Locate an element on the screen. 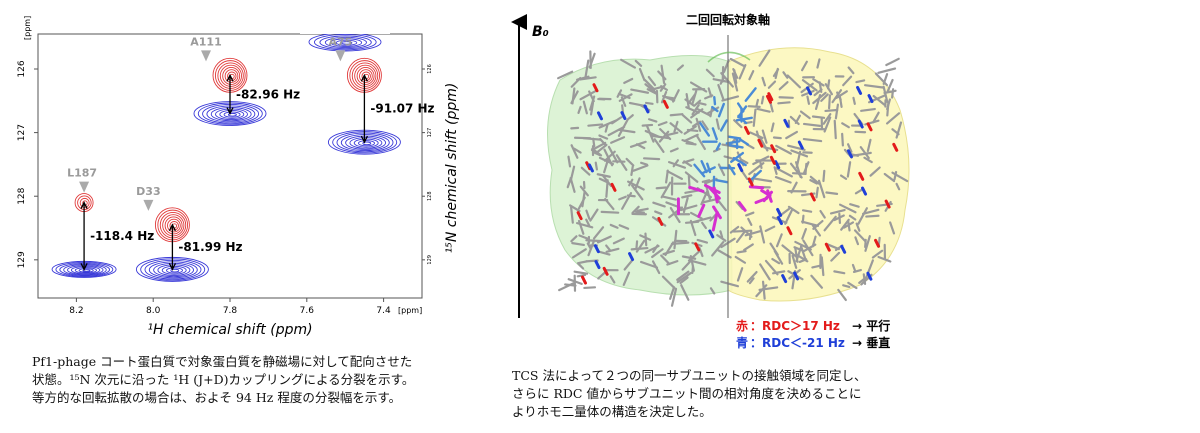 The height and width of the screenshot is (433, 1200). peak-marker is located at coordinates (148, 205).